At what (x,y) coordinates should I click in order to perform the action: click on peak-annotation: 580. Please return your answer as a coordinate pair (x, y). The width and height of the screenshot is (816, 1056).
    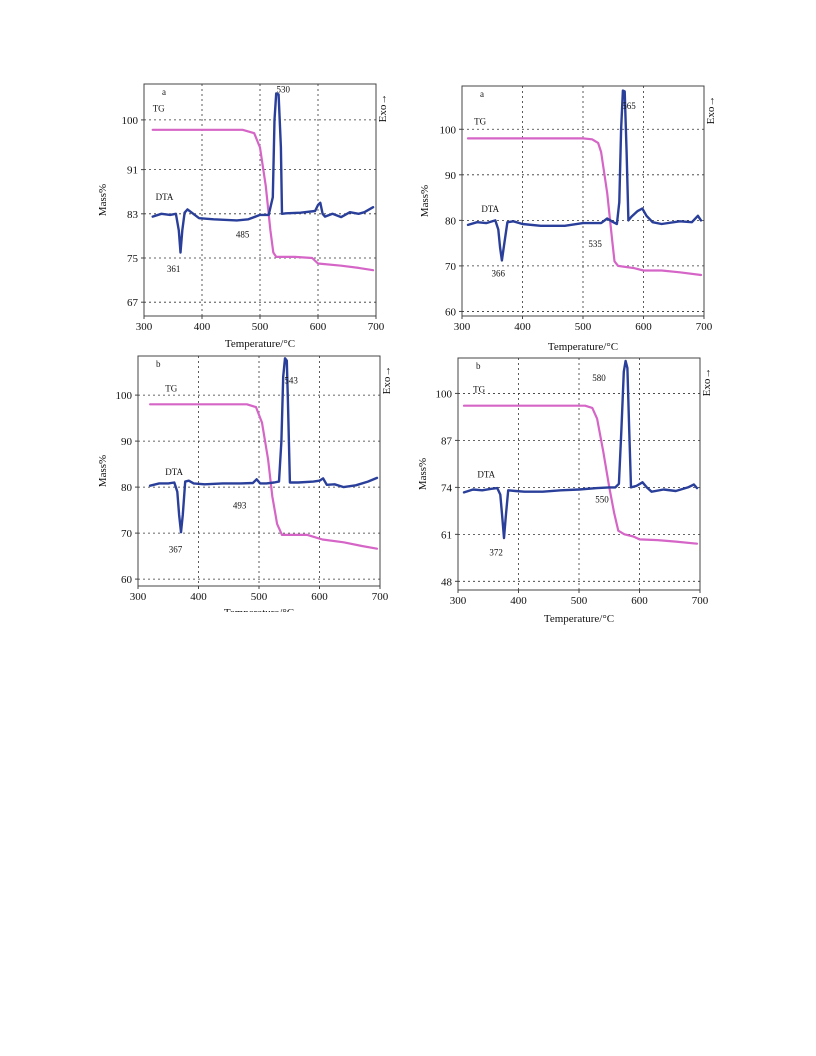
    Looking at the image, I should click on (599, 378).